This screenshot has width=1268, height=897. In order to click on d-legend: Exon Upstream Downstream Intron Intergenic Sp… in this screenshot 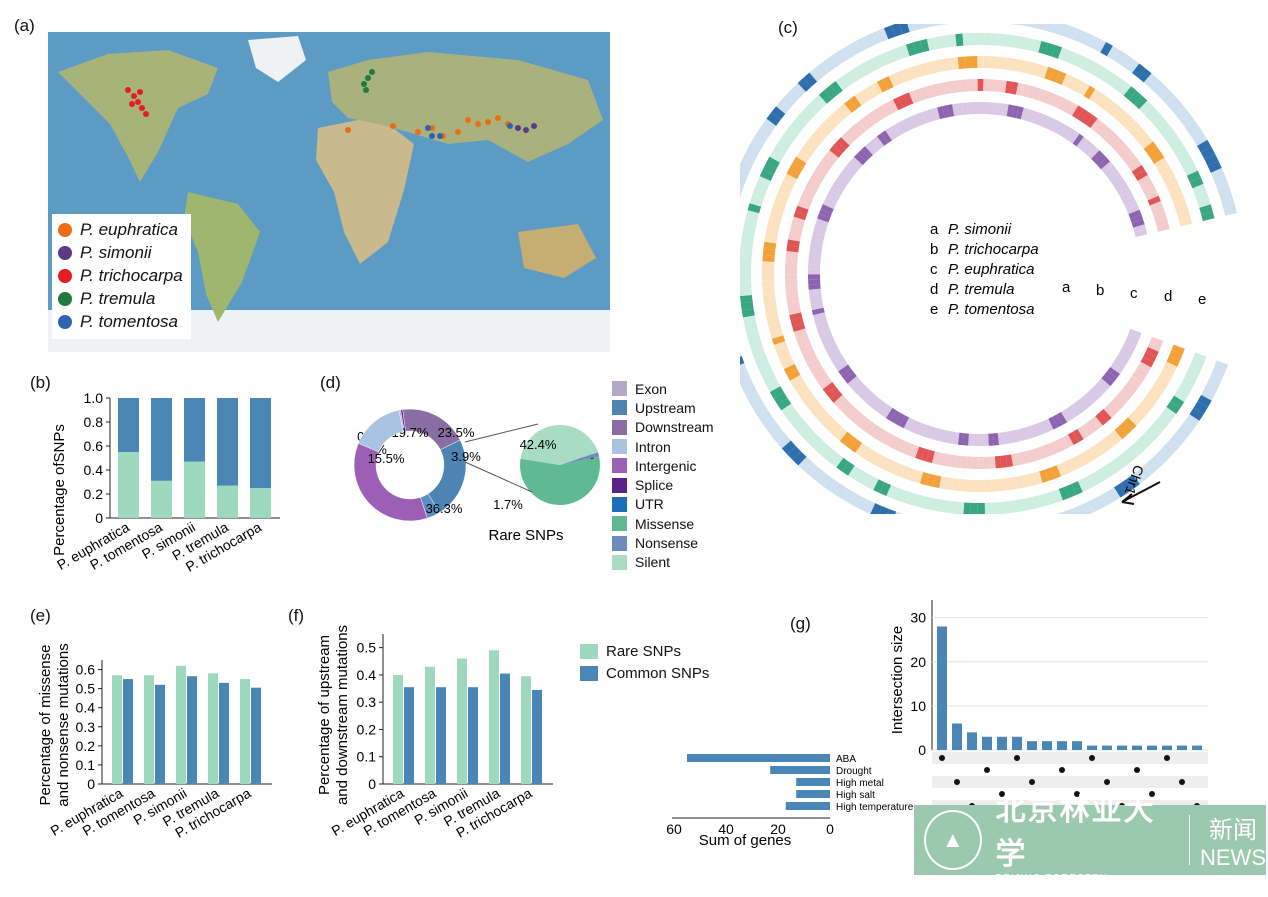, I will do `click(663, 475)`.